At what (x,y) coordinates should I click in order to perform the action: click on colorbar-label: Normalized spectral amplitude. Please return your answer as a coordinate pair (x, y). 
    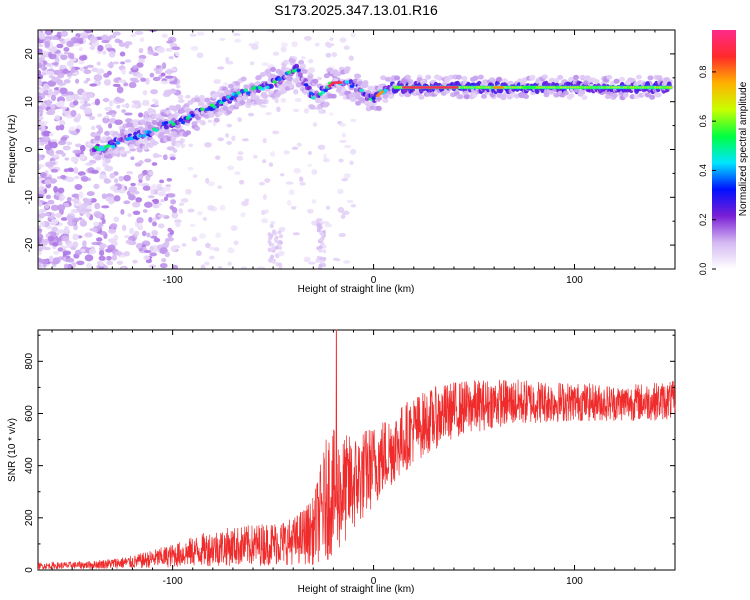
    Looking at the image, I should click on (743, 148).